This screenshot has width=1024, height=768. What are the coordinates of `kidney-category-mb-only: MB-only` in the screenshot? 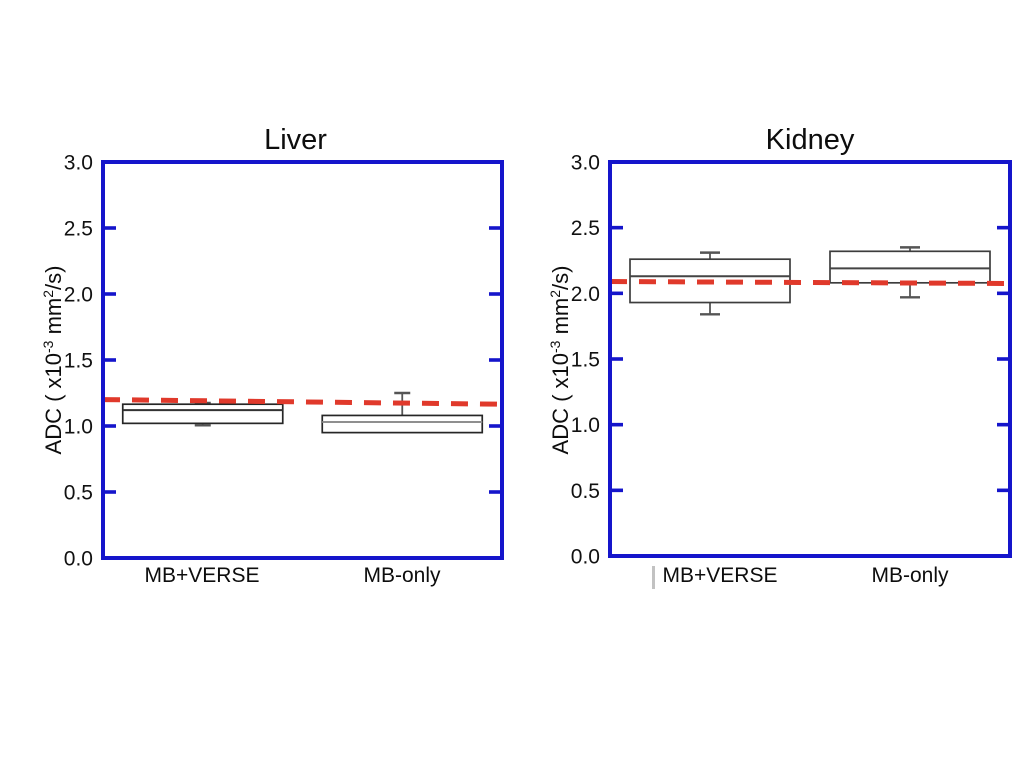 It's located at (910, 575).